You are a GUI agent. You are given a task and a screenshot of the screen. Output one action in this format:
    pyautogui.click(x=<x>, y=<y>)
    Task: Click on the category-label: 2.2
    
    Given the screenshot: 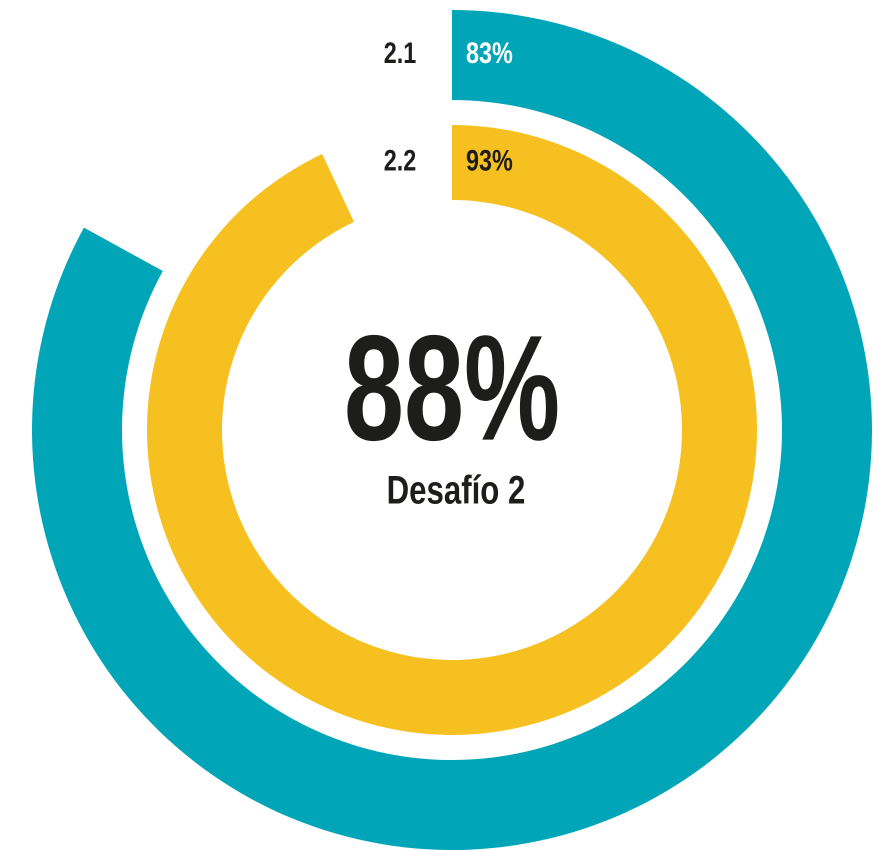 What is the action you would take?
    pyautogui.click(x=400, y=160)
    